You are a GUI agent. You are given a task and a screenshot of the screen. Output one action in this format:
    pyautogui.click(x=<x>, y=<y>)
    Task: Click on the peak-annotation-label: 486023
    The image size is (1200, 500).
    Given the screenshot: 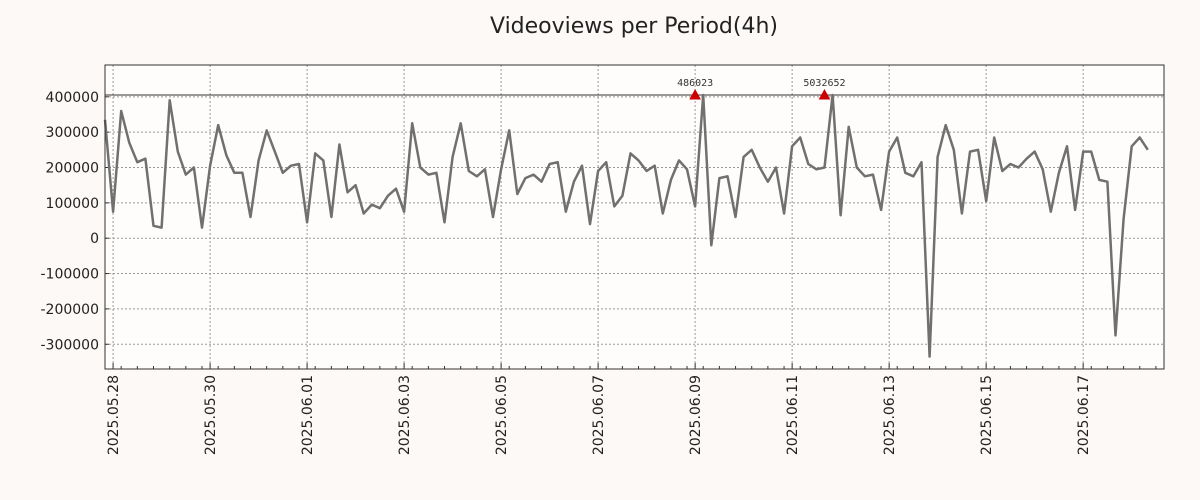 What is the action you would take?
    pyautogui.click(x=695, y=83)
    